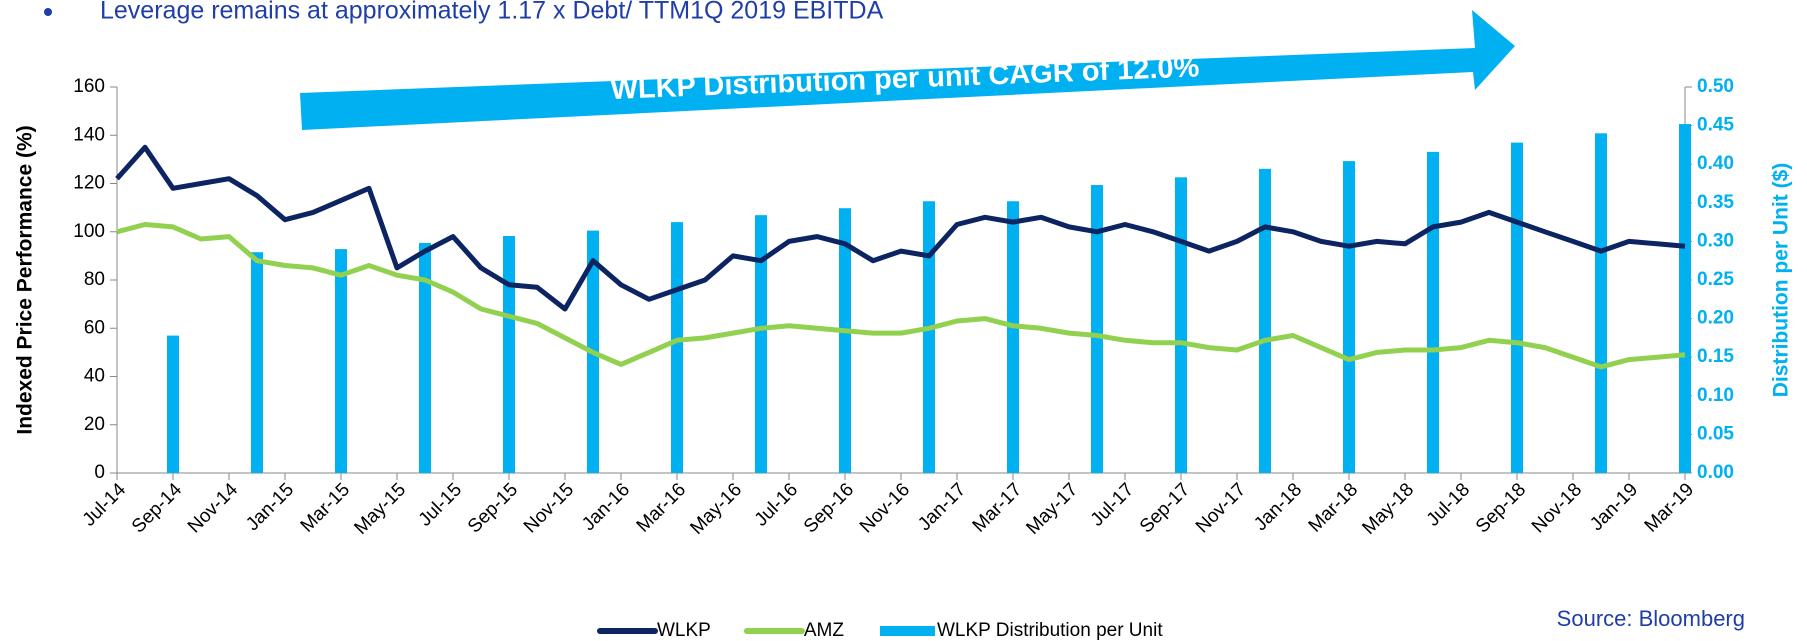  What do you see at coordinates (89, 134) in the screenshot?
I see `y-tick-label: 140` at bounding box center [89, 134].